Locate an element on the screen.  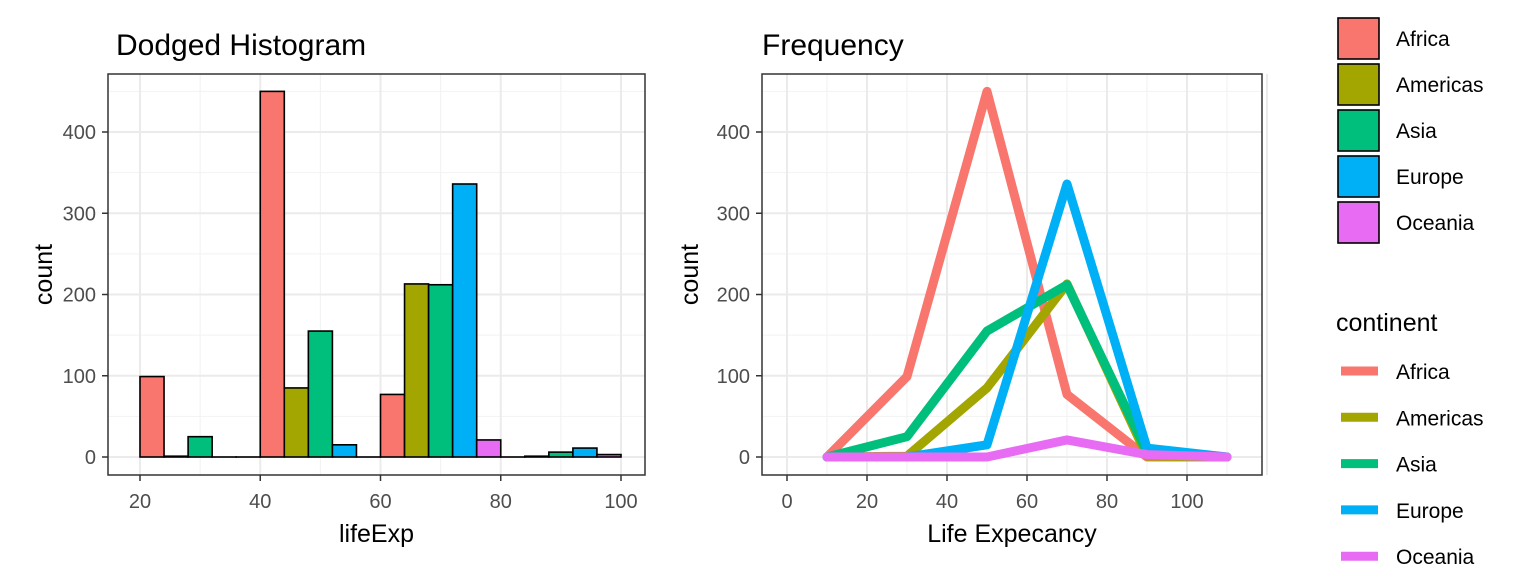
fill-legend: Africa Americas Asia Europe Oceania is located at coordinates (1411, 130).